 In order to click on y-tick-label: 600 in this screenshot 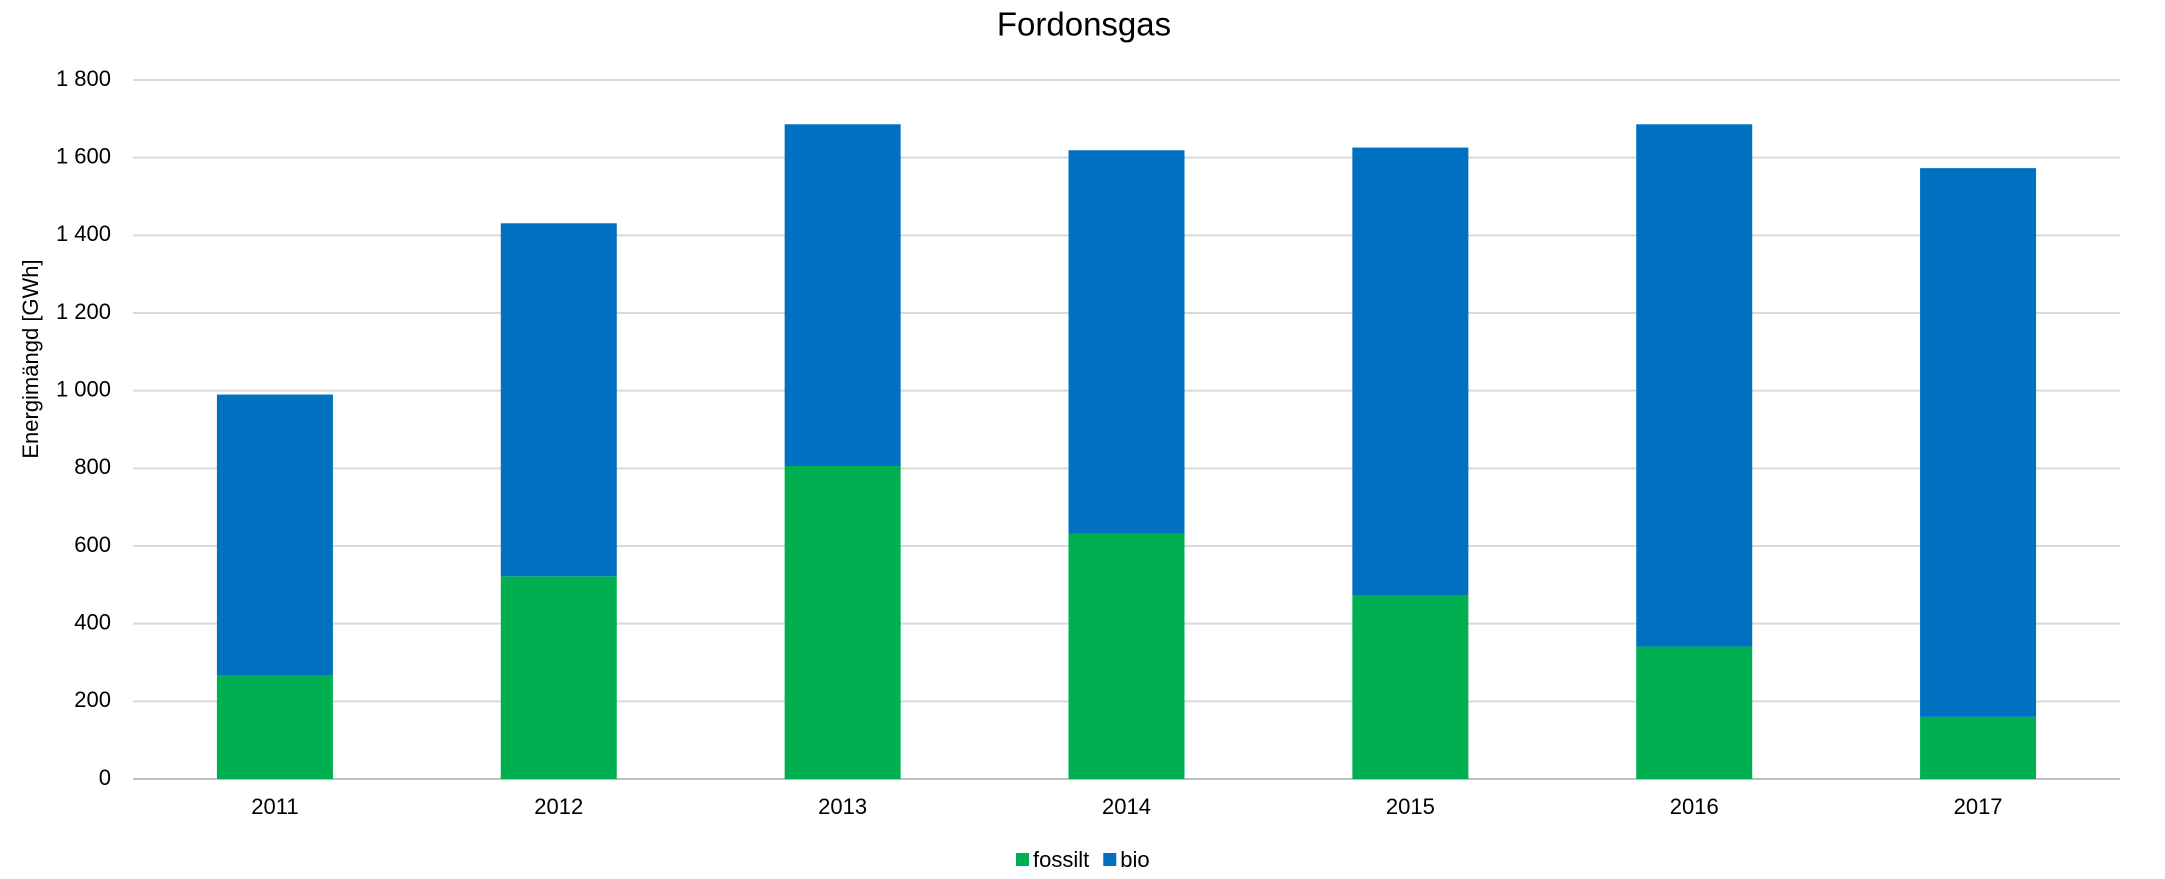, I will do `click(92, 544)`.